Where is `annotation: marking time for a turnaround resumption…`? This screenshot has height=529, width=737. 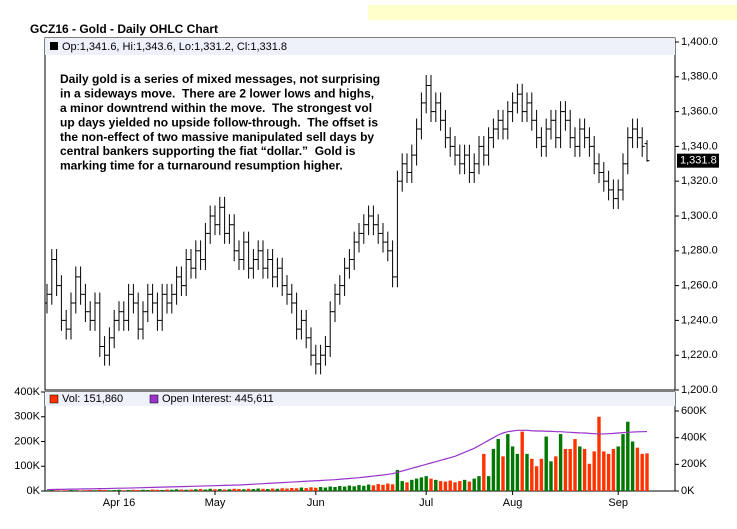
annotation: marking time for a turnaround resumption… is located at coordinates (201, 166).